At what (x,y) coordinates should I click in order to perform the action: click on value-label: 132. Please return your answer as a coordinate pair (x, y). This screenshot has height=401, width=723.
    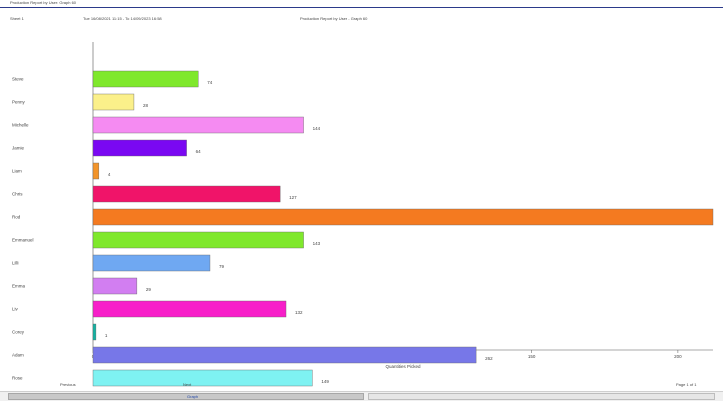
    Looking at the image, I should click on (299, 312).